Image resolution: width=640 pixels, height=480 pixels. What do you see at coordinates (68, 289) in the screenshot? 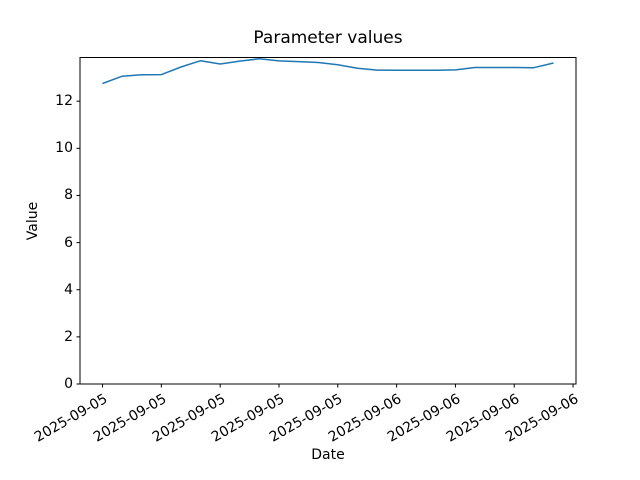
I see `y-tick-label: 4` at bounding box center [68, 289].